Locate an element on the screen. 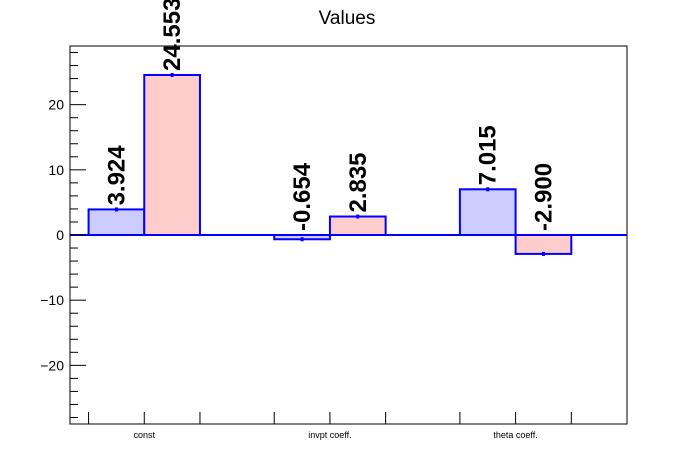 The width and height of the screenshot is (696, 472). data-label: 7.015 is located at coordinates (488, 155).